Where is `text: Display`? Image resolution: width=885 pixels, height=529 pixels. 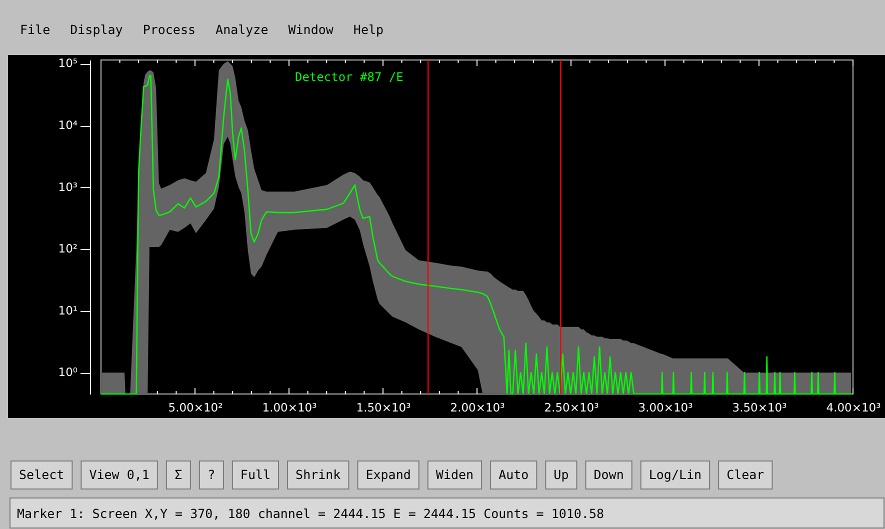
text: Display is located at coordinates (97, 29).